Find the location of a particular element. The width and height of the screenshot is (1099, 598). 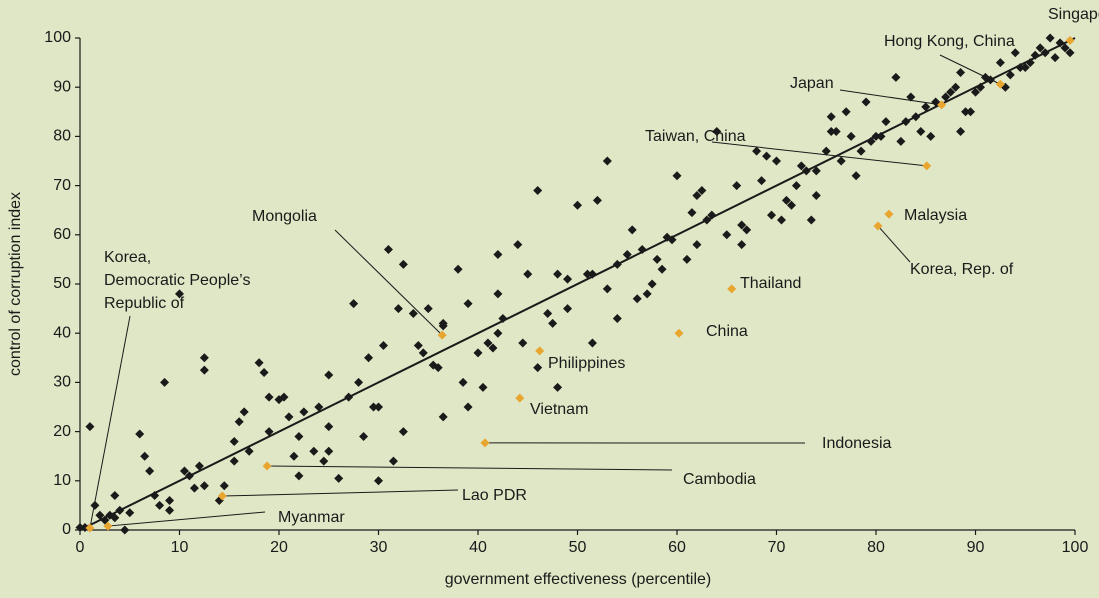

y-tick-label: 0 is located at coordinates (66, 529).